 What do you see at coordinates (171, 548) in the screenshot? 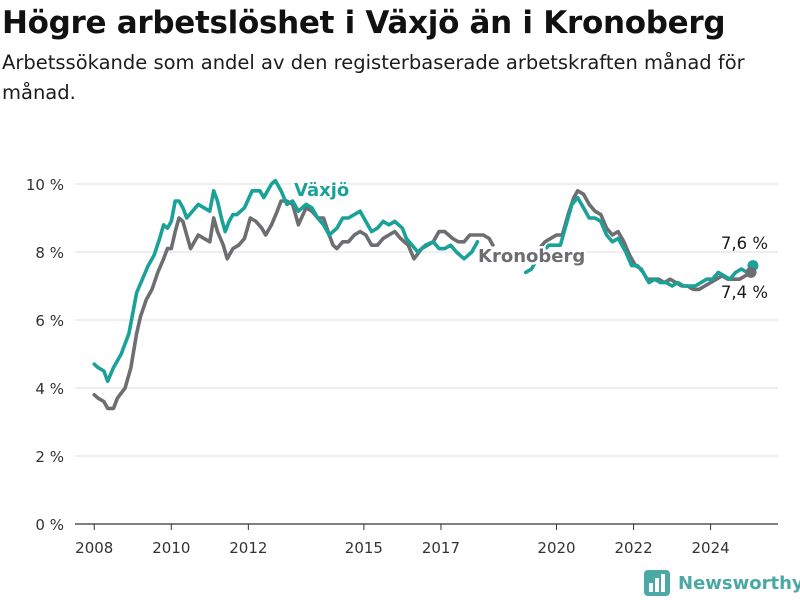
I see `x-tick-label: 2010` at bounding box center [171, 548].